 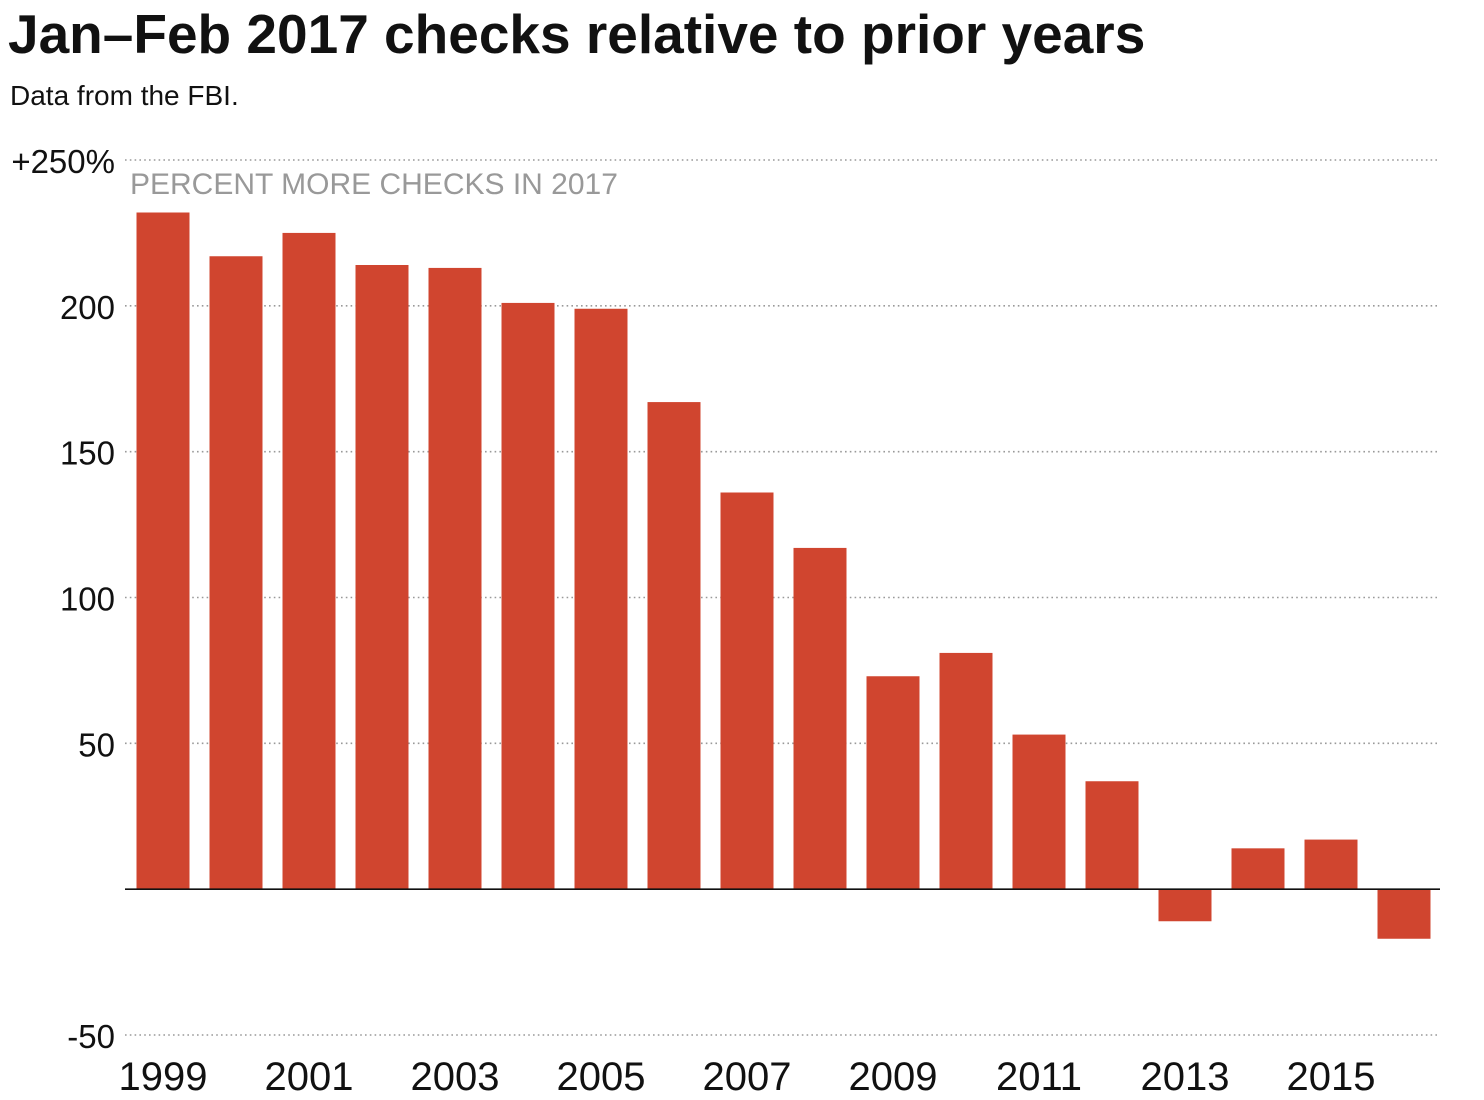 I want to click on x-tick-label: 2003, so click(x=455, y=1077).